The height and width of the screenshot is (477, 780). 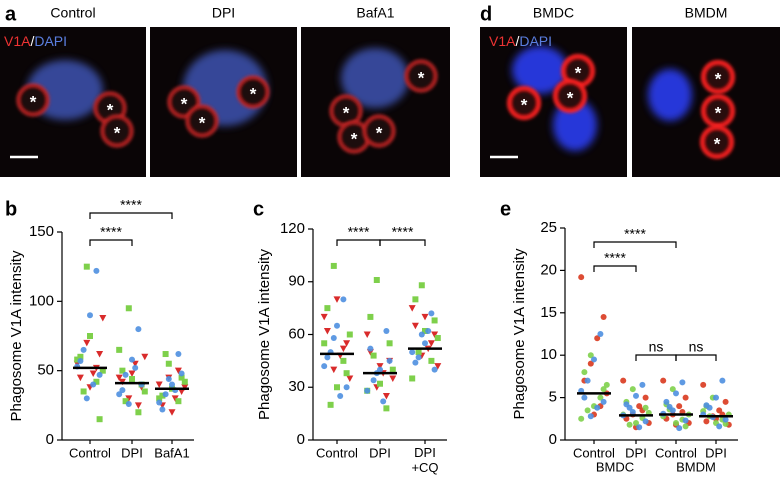 What do you see at coordinates (45, 370) in the screenshot?
I see `y-tick-label: 50` at bounding box center [45, 370].